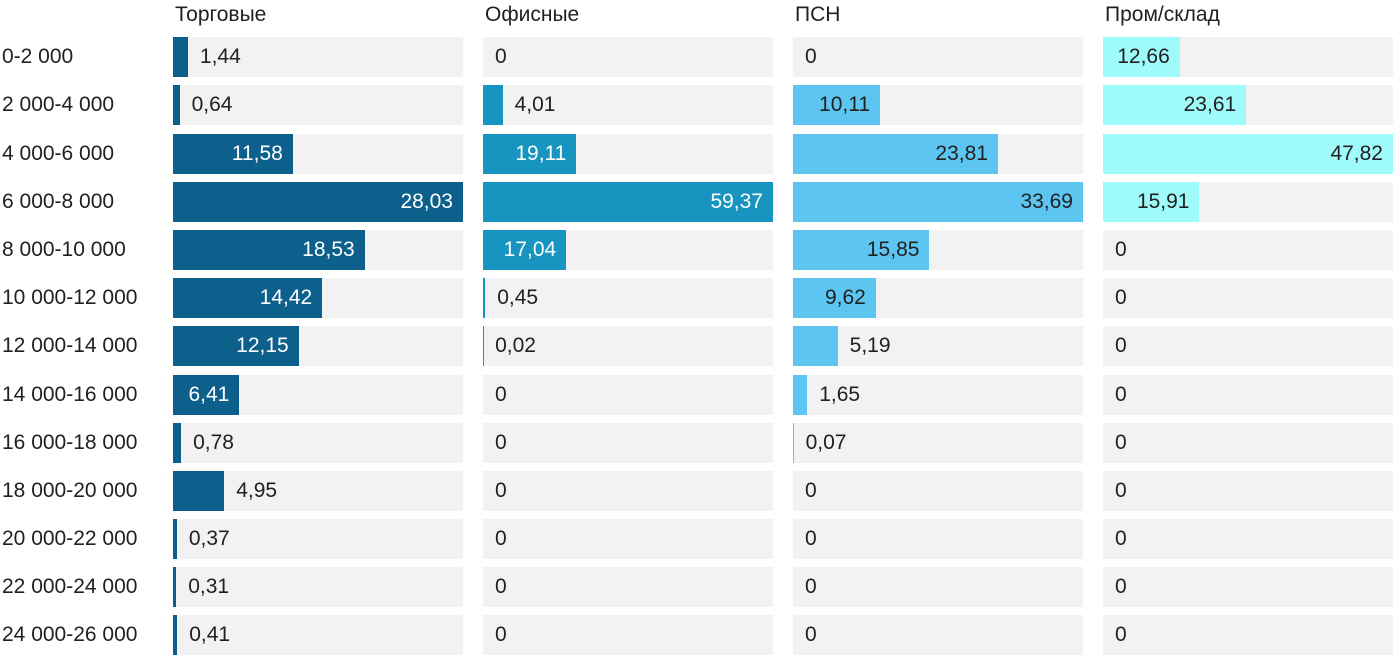  Describe the element at coordinates (532, 14) in the screenshot. I see `column-header-ofisnye: Офисные` at that location.